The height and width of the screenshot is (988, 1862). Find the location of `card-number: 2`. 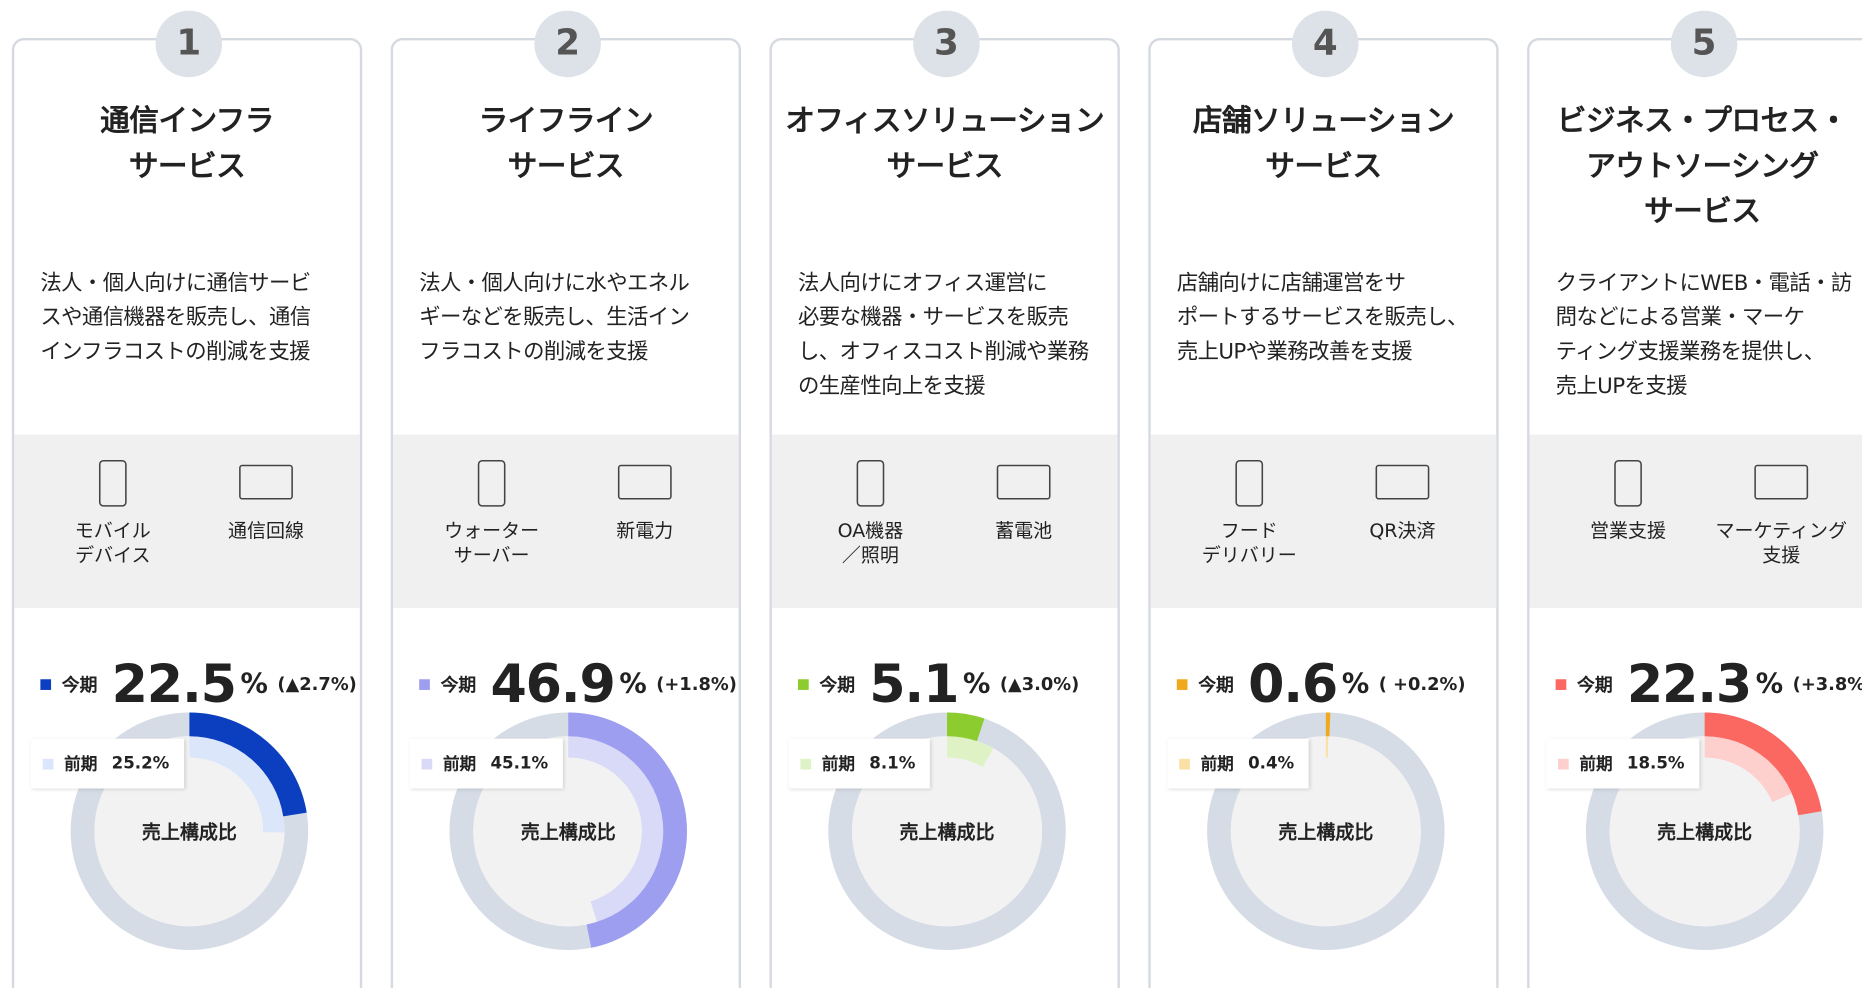

card-number: 2 is located at coordinates (567, 44).